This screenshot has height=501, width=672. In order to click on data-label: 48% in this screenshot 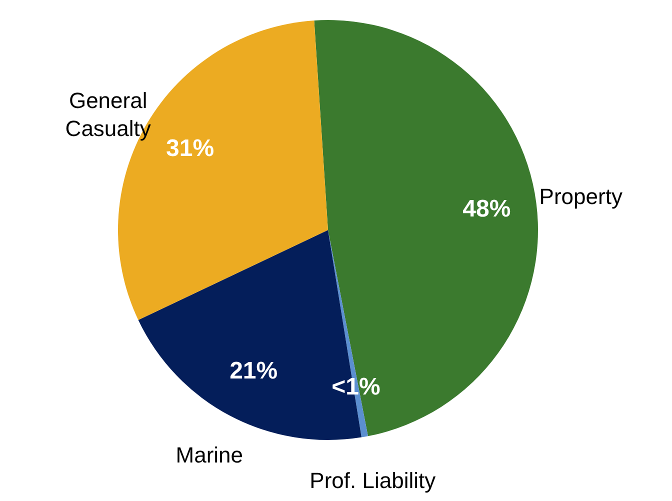, I will do `click(486, 208)`.